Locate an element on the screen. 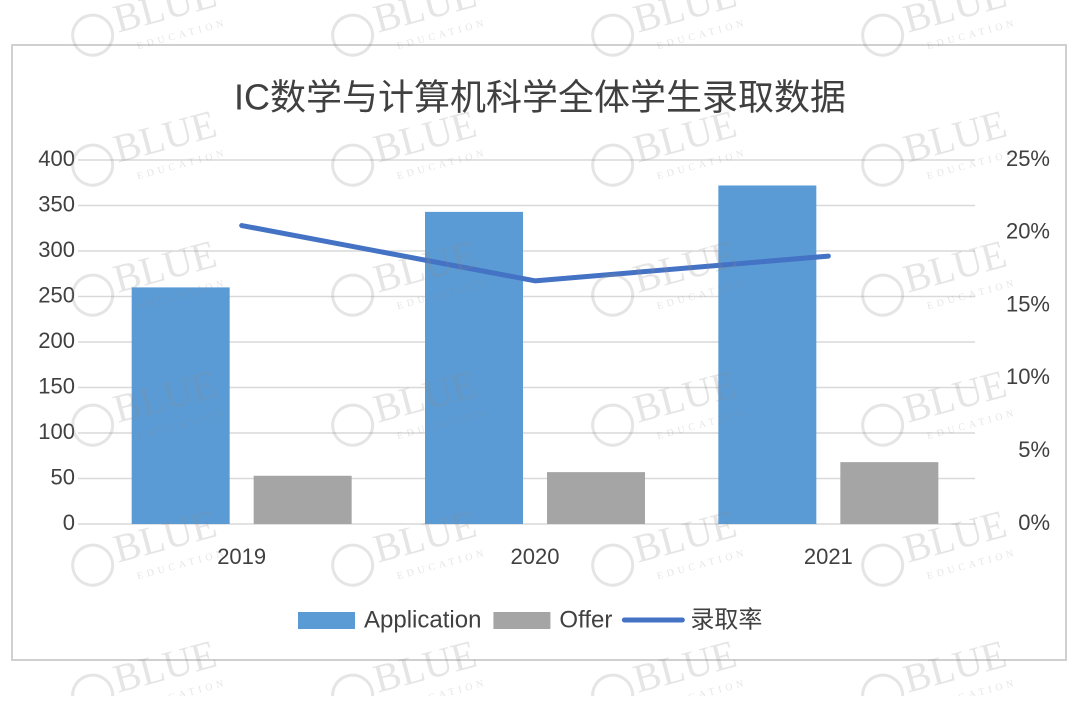  chart-title: IC数学与计算机科学全体学生录取数据 is located at coordinates (540, 97).